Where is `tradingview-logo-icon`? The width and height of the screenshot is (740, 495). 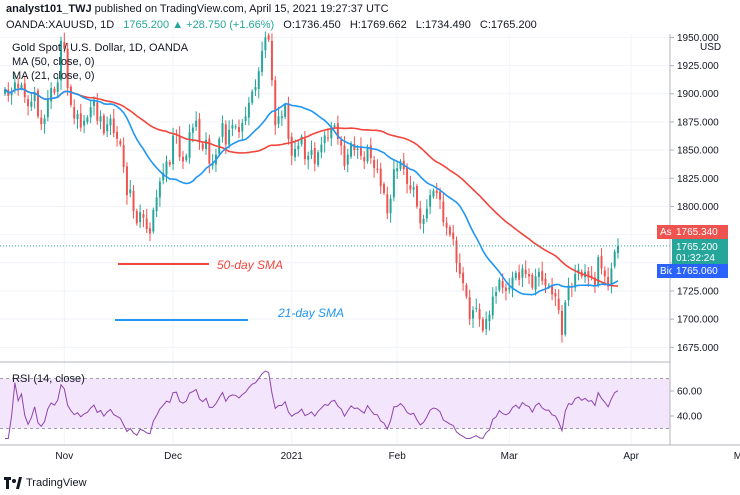 tradingview-logo-icon is located at coordinates (13, 483).